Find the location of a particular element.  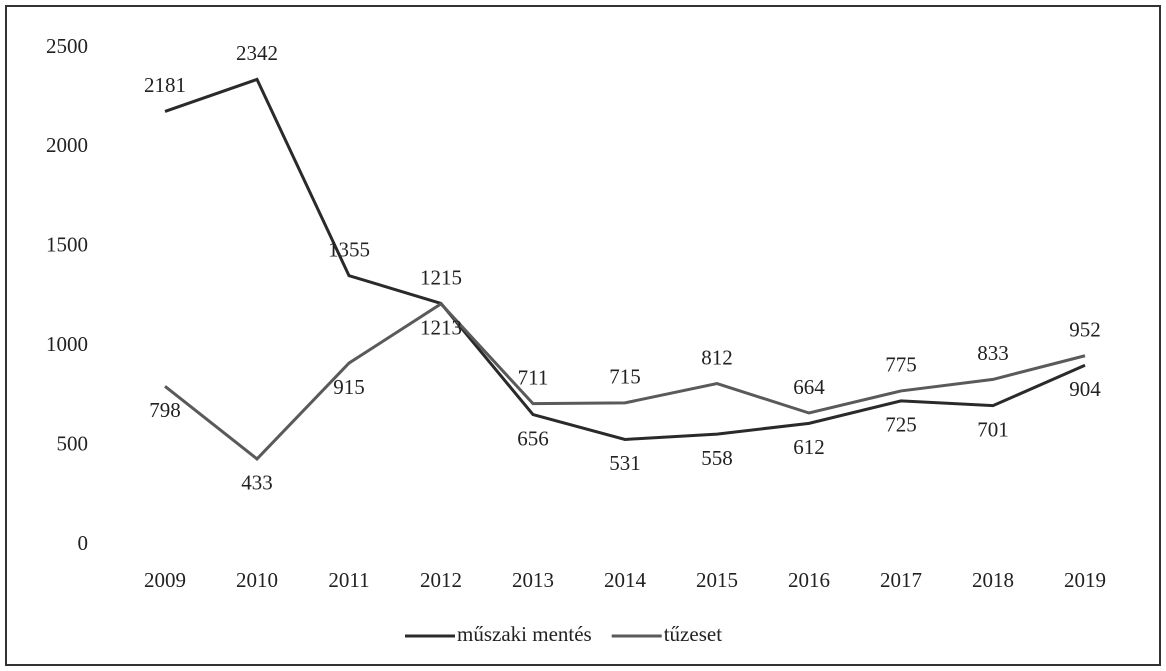

x-tick-label: 2015 is located at coordinates (717, 580).